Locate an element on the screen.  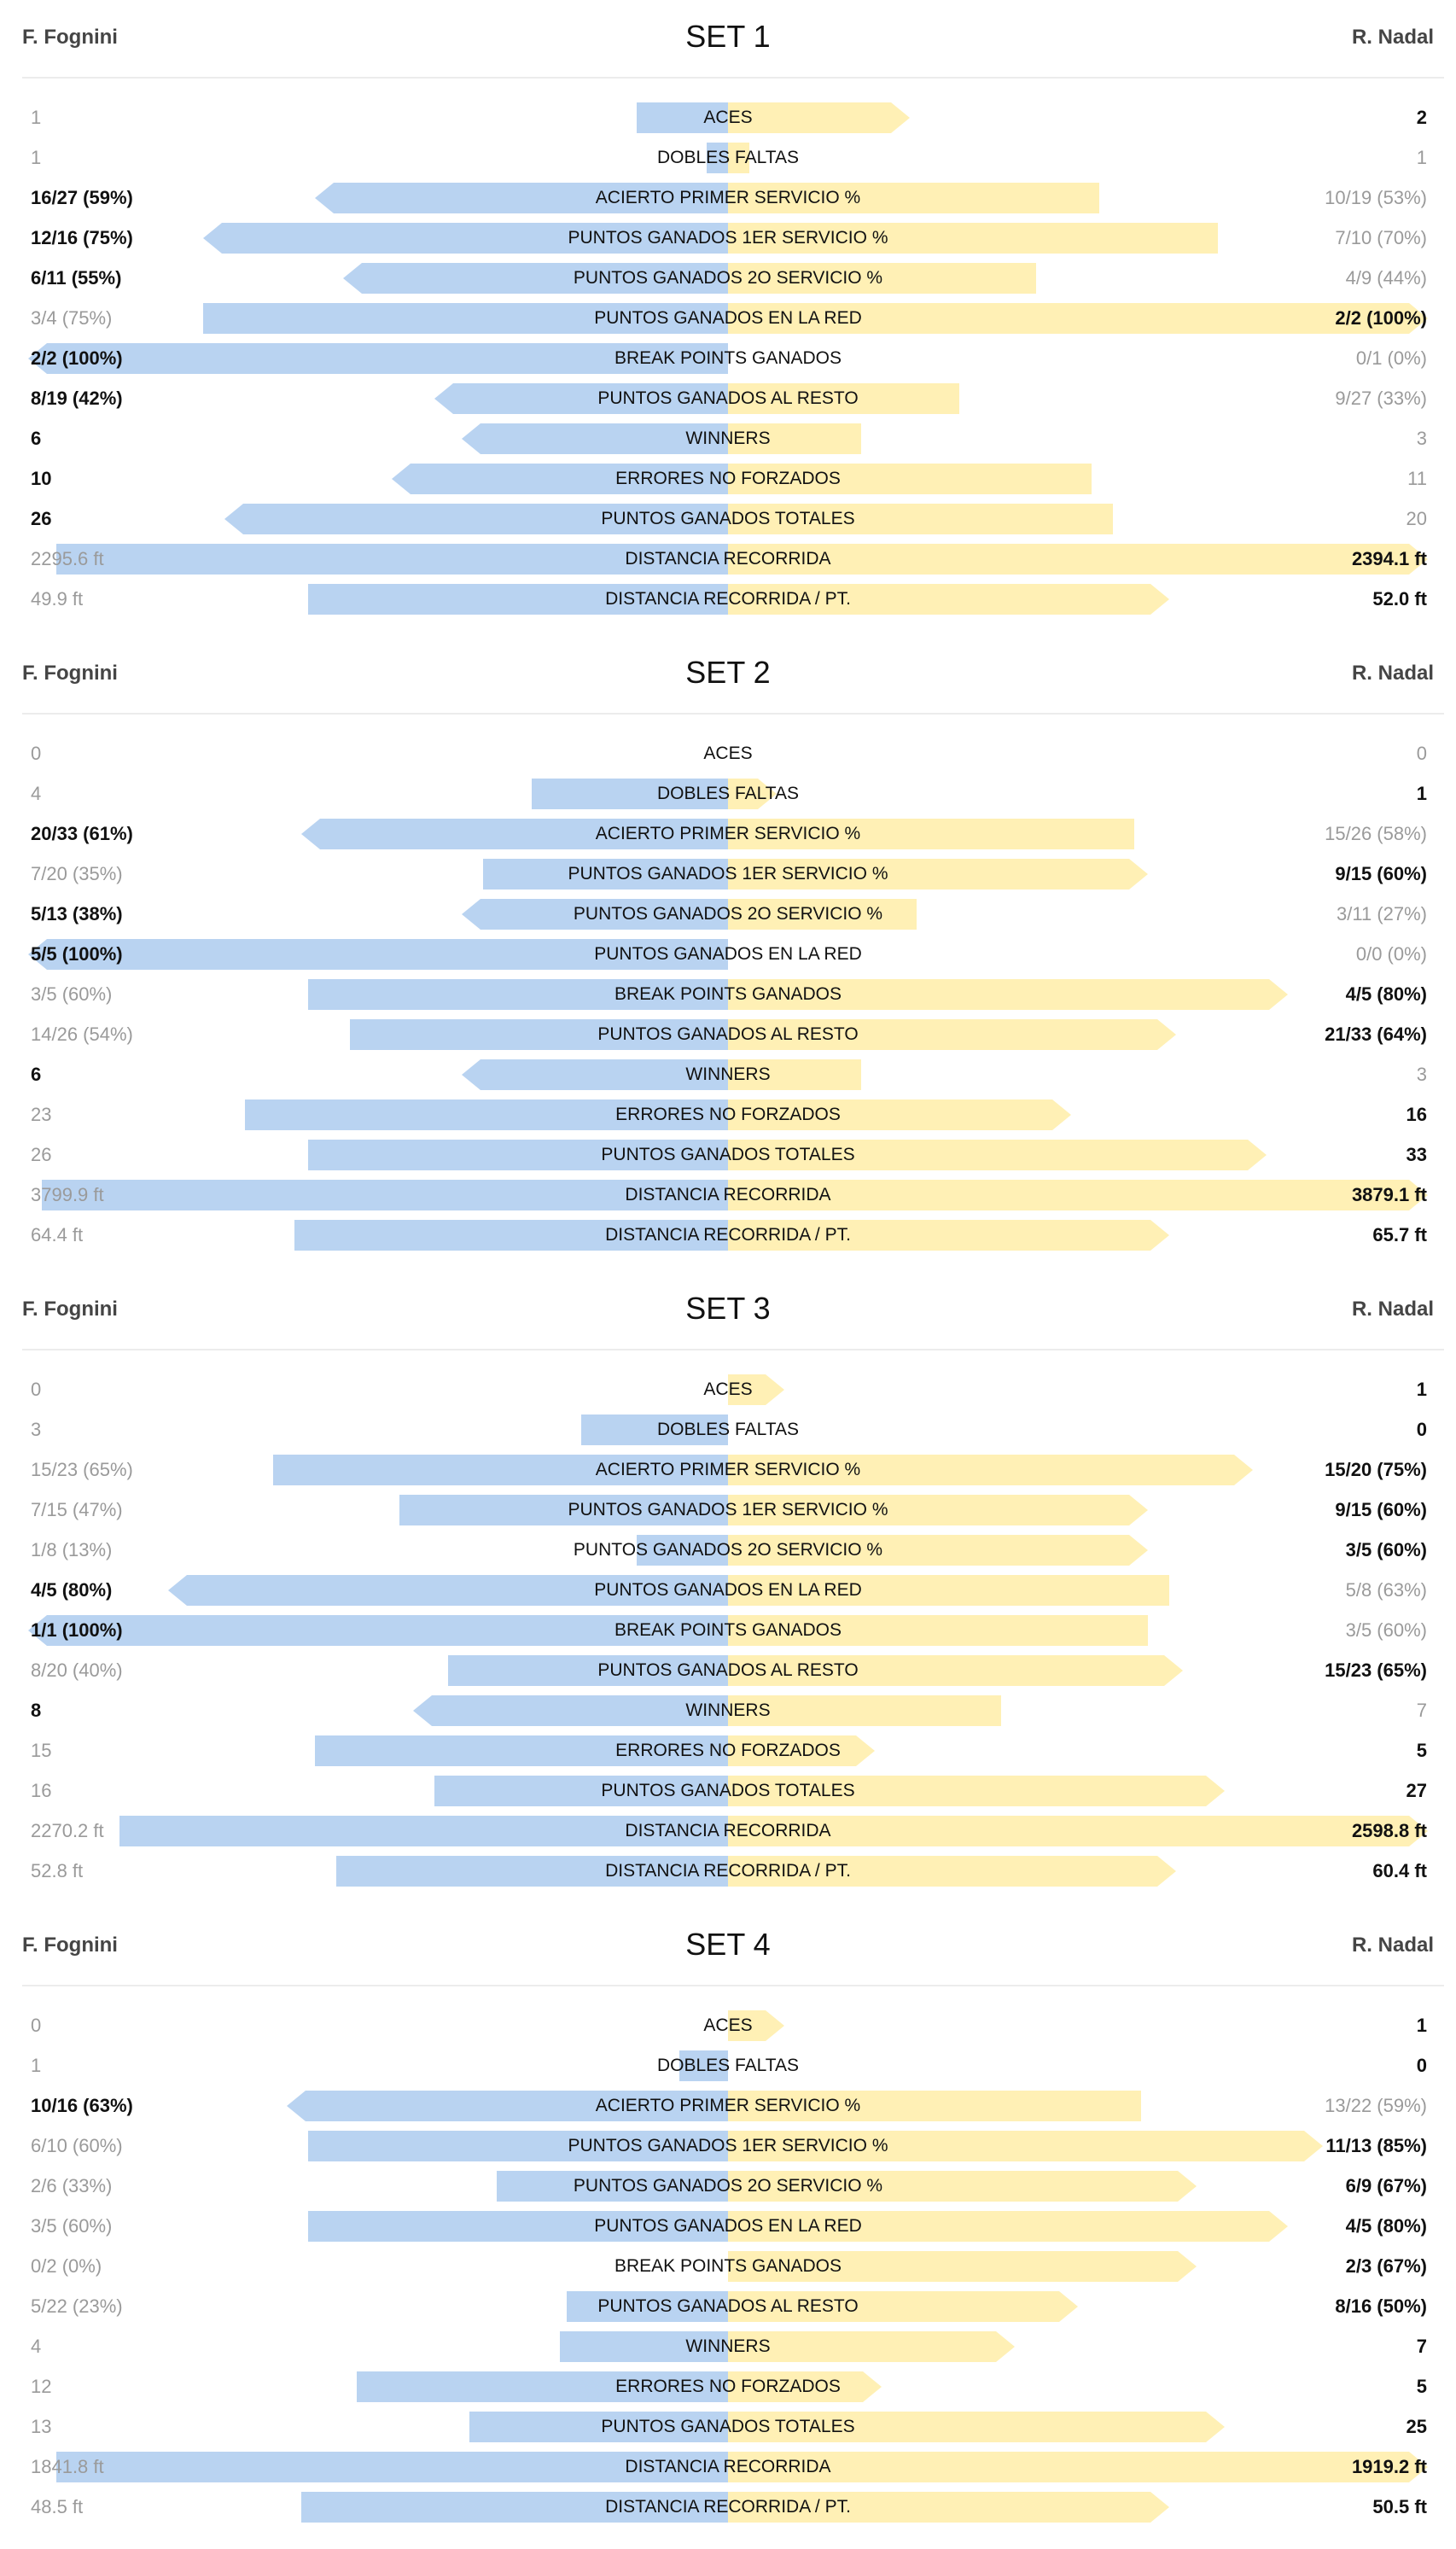
player-left-value: 16/27 (59%) is located at coordinates (82, 197).